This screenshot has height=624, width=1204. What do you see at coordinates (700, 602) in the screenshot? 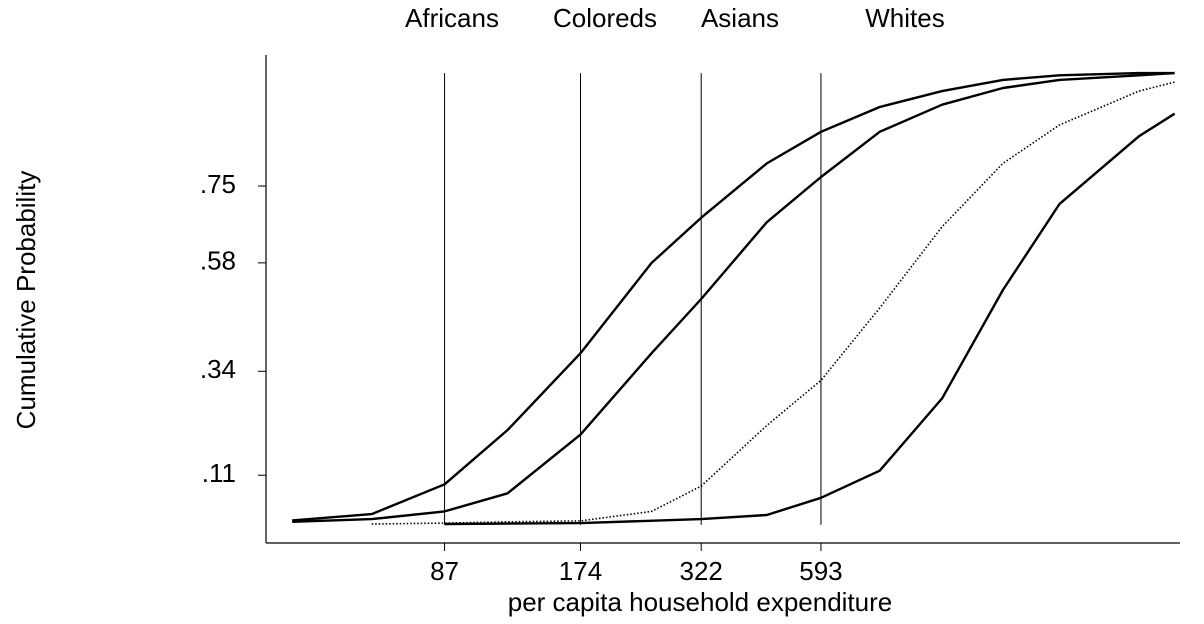
I see `x-axis-label: per capita household expenditure` at bounding box center [700, 602].